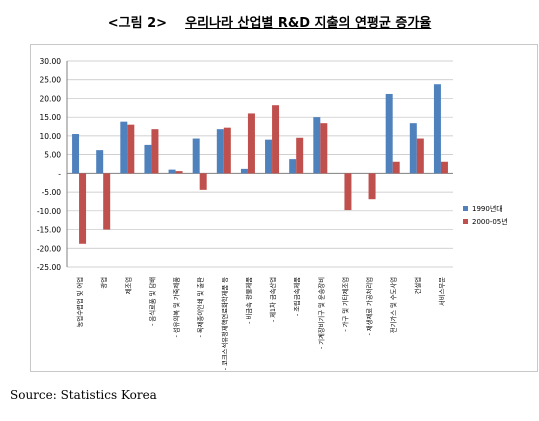  Describe the element at coordinates (51, 136) in the screenshot. I see `y-tick-label: 10.00` at that location.